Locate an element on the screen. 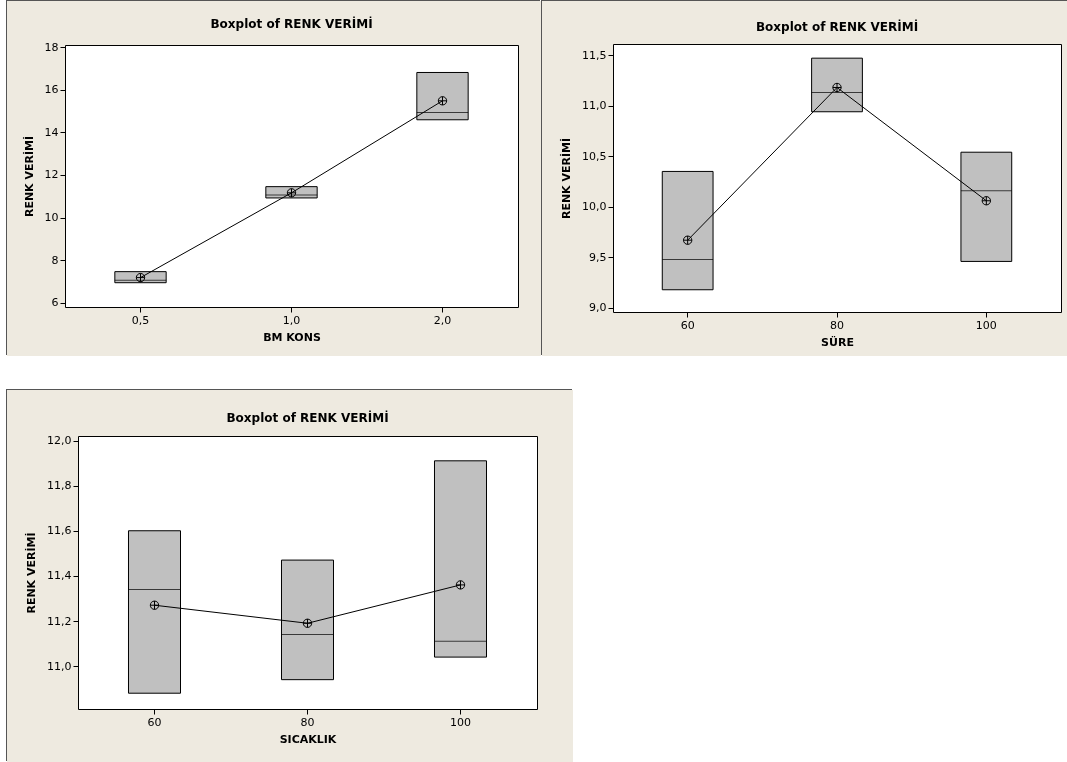 This screenshot has height=762, width=1067. y-tick-label: 10 is located at coordinates (51, 218).